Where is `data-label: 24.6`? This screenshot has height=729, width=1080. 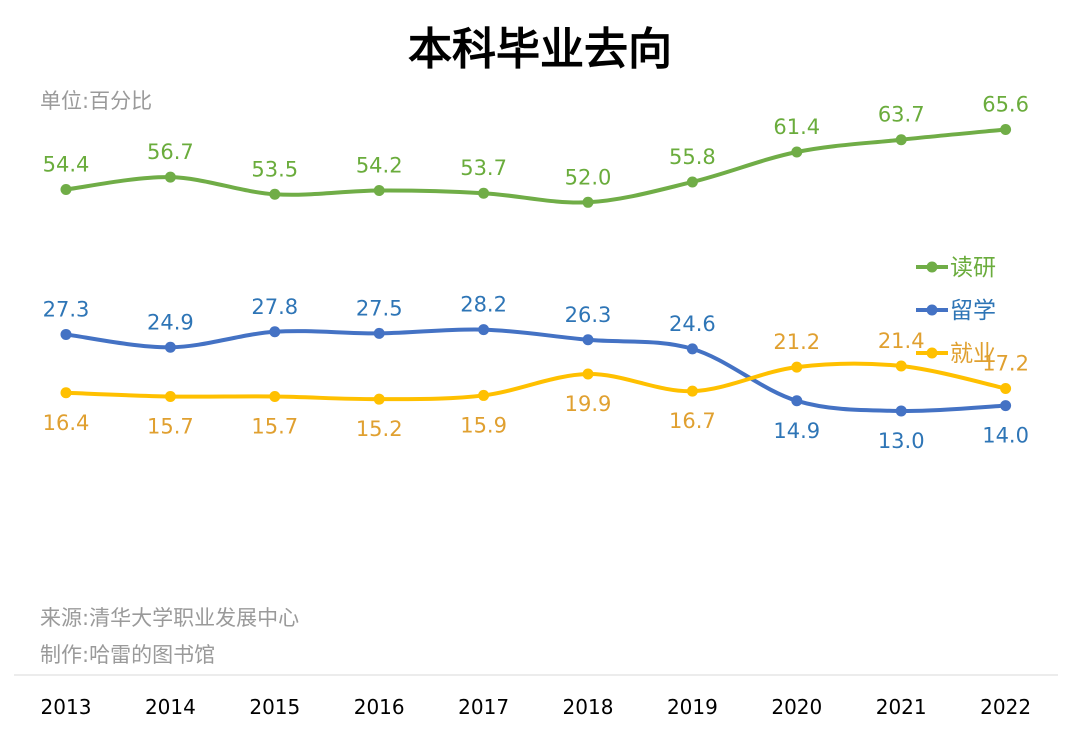 data-label: 24.6 is located at coordinates (692, 324).